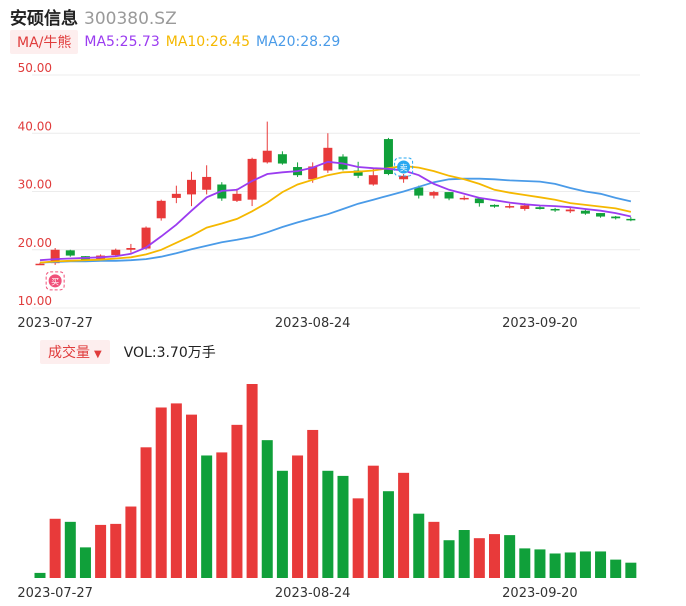 The image size is (686, 606). I want to click on ma20-line, so click(335, 220).